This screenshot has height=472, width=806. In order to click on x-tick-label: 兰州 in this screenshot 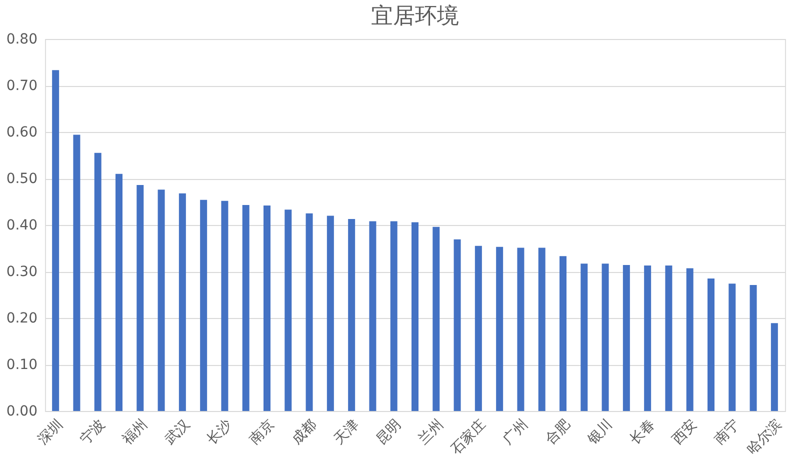, I will do `click(431, 432)`.